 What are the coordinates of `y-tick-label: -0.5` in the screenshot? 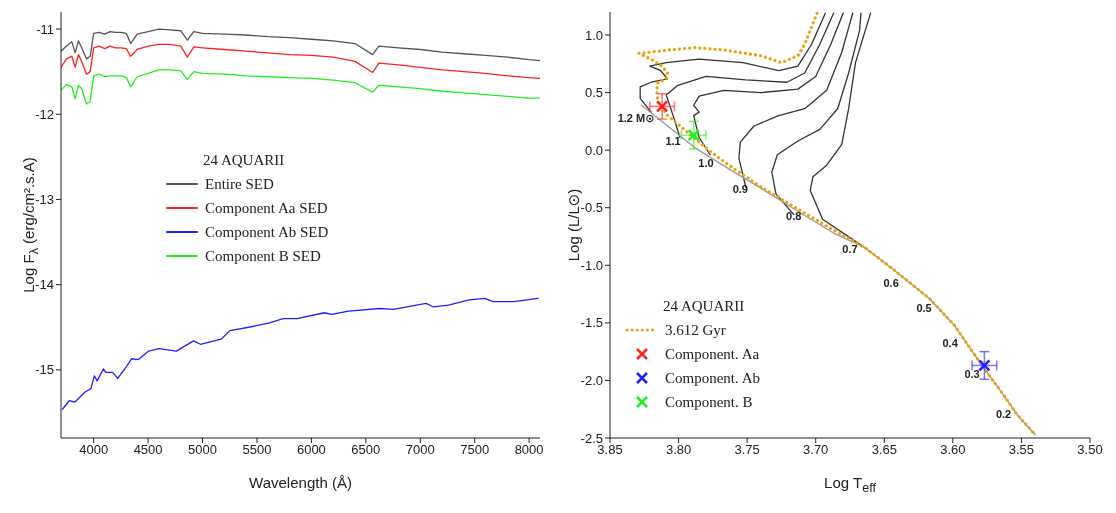 It's located at (591, 208).